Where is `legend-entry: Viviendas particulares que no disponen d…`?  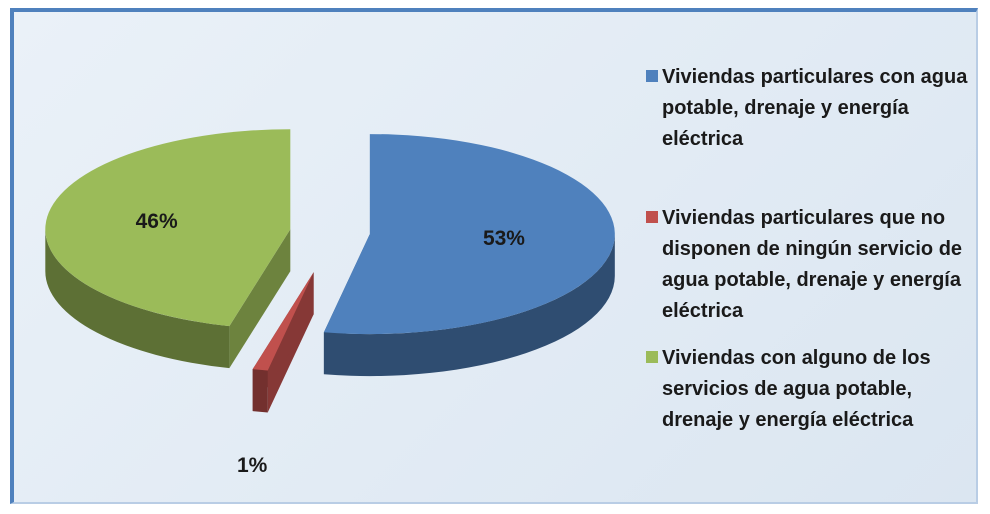 legend-entry: Viviendas particulares que no disponen d… is located at coordinates (814, 265).